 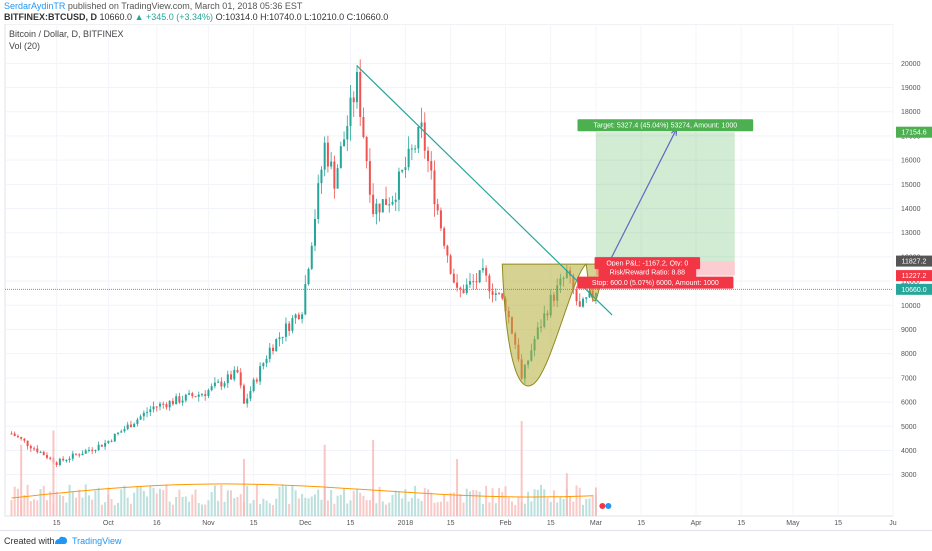 I want to click on last-price: 10660.0, so click(x=116, y=17).